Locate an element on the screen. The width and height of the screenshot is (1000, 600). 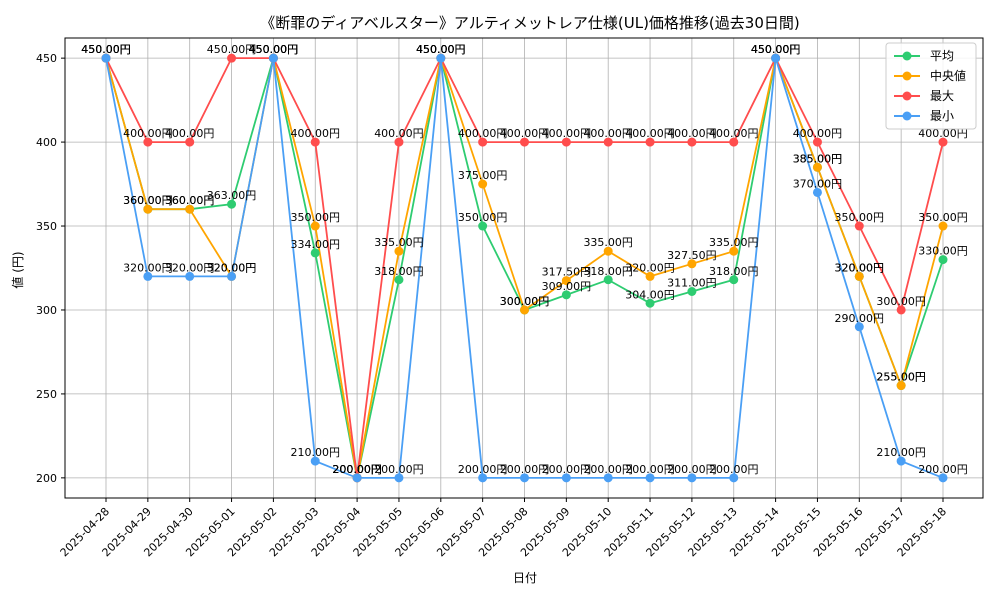
y-tick-label: 200 is located at coordinates (46, 478).